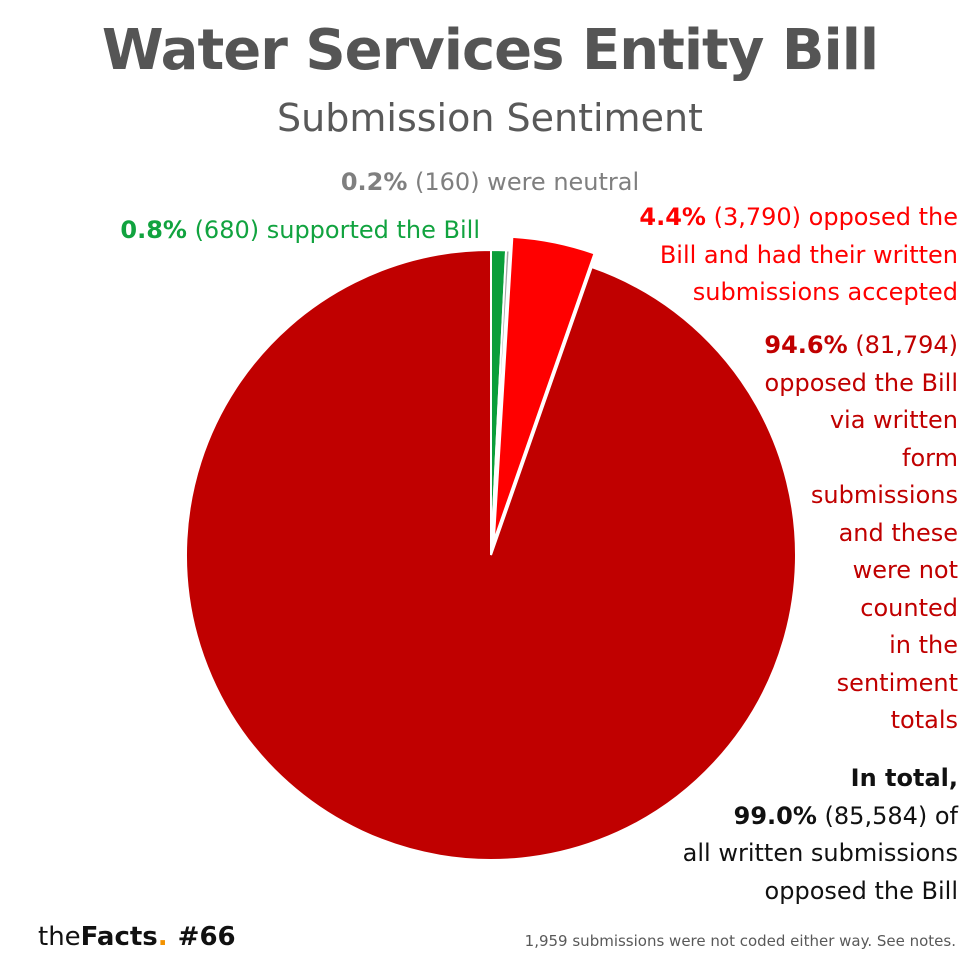 This screenshot has width=980, height=980. I want to click on brand-logo: theFacts. #66, so click(137, 937).